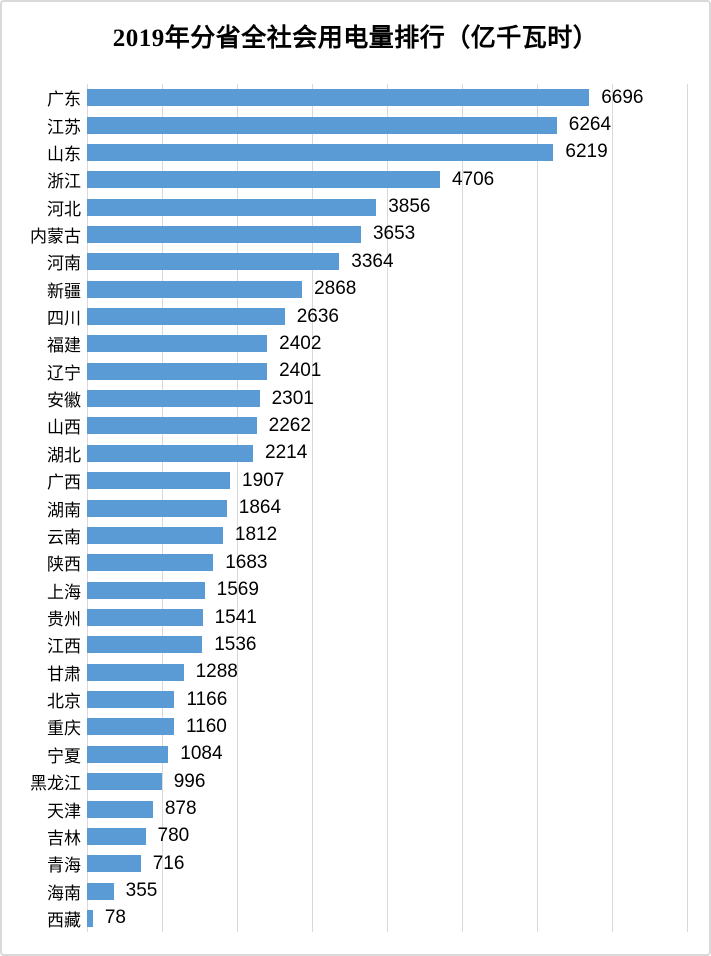 Image resolution: width=711 pixels, height=956 pixels. I want to click on bar-row: 浙江 4706, so click(355, 179).